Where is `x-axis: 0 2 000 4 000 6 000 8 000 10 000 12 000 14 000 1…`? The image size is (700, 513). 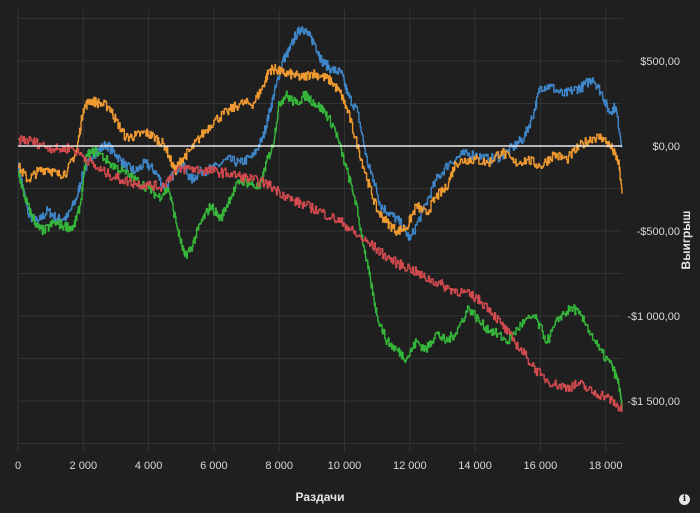 x-axis: 0 2 000 4 000 6 000 8 000 10 000 12 000 14 000 1… is located at coordinates (319, 466).